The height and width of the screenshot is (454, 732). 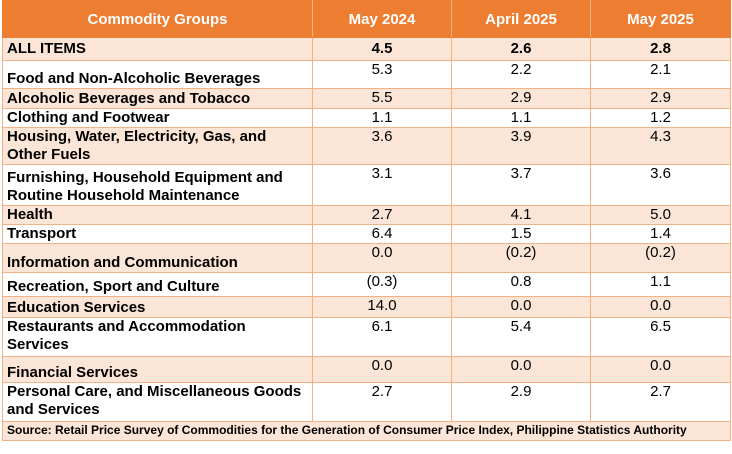 I want to click on row-label: Recreation, Sport and Culture, so click(x=157, y=284).